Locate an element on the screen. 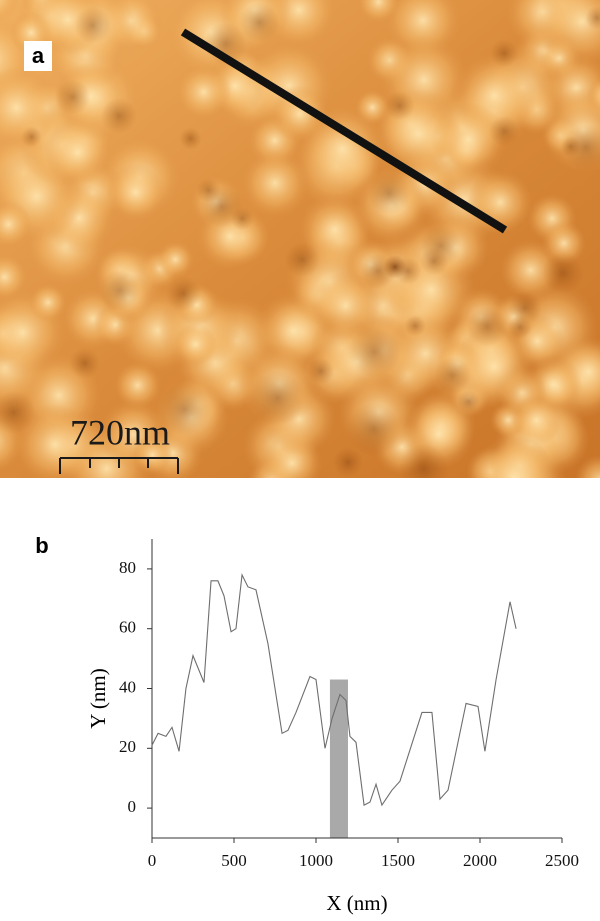  x-tick-label: 1000 is located at coordinates (316, 860).